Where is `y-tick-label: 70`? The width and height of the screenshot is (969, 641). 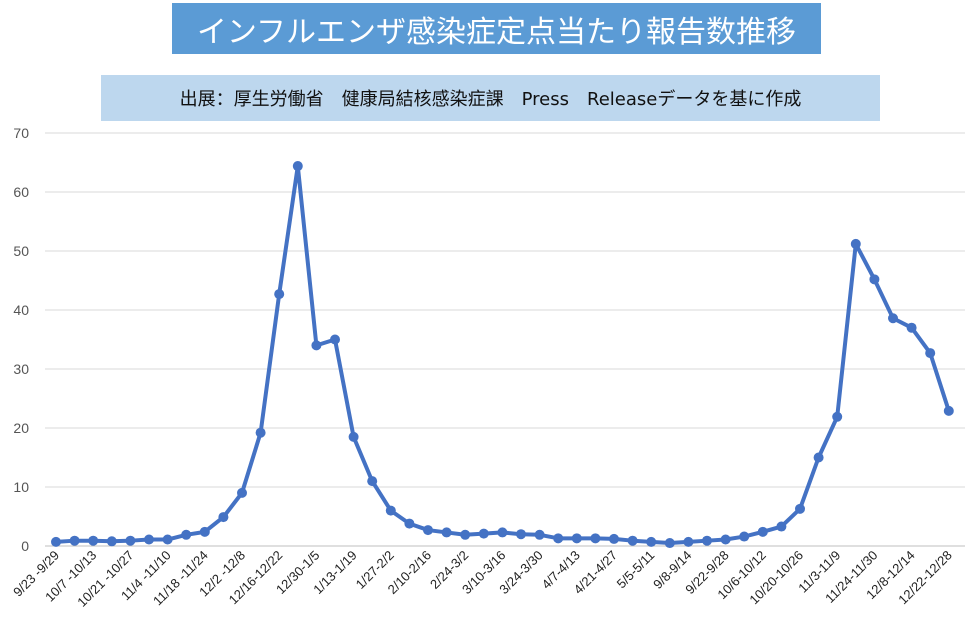 y-tick-label: 70 is located at coordinates (21, 133).